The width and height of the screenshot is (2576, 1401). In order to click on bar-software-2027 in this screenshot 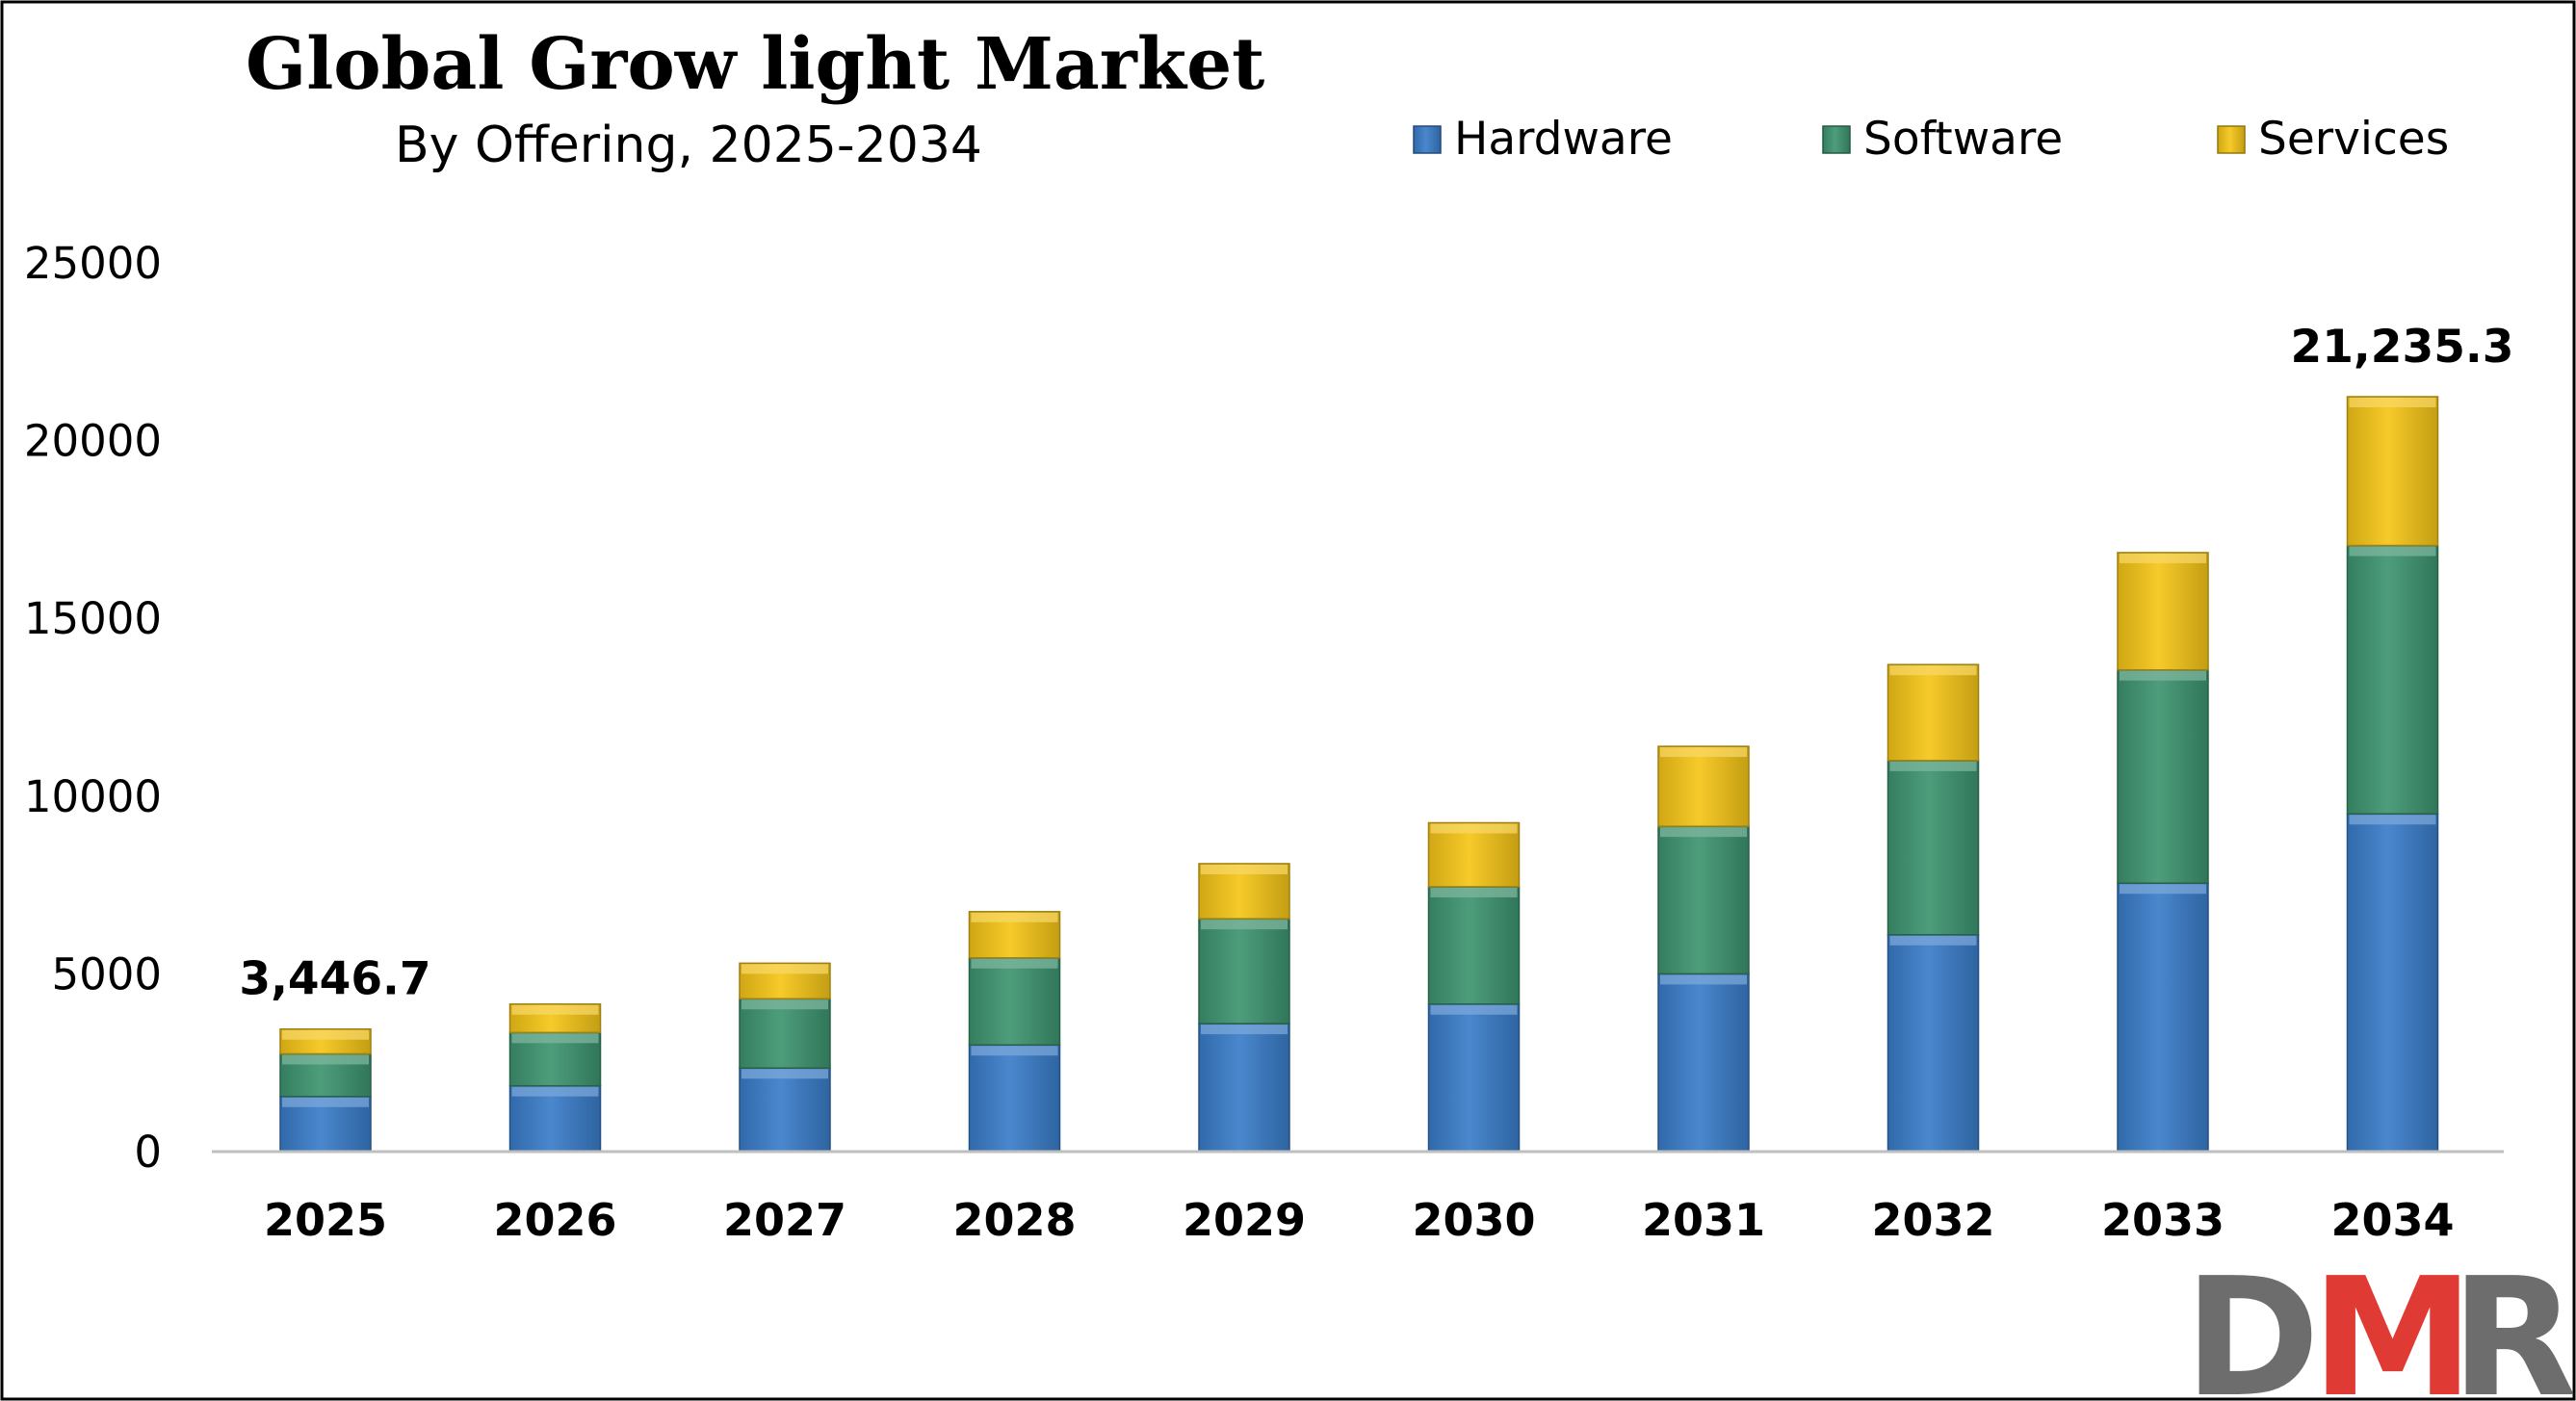, I will do `click(785, 1034)`.